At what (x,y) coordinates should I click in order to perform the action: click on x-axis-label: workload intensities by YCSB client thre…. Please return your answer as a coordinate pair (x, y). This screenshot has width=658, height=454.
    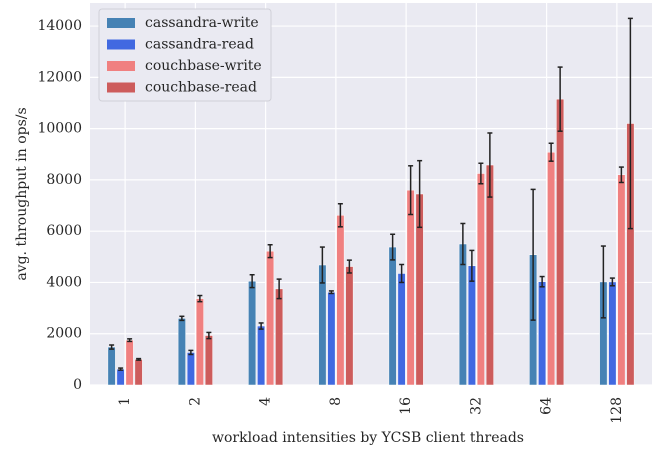
    Looking at the image, I should click on (368, 438).